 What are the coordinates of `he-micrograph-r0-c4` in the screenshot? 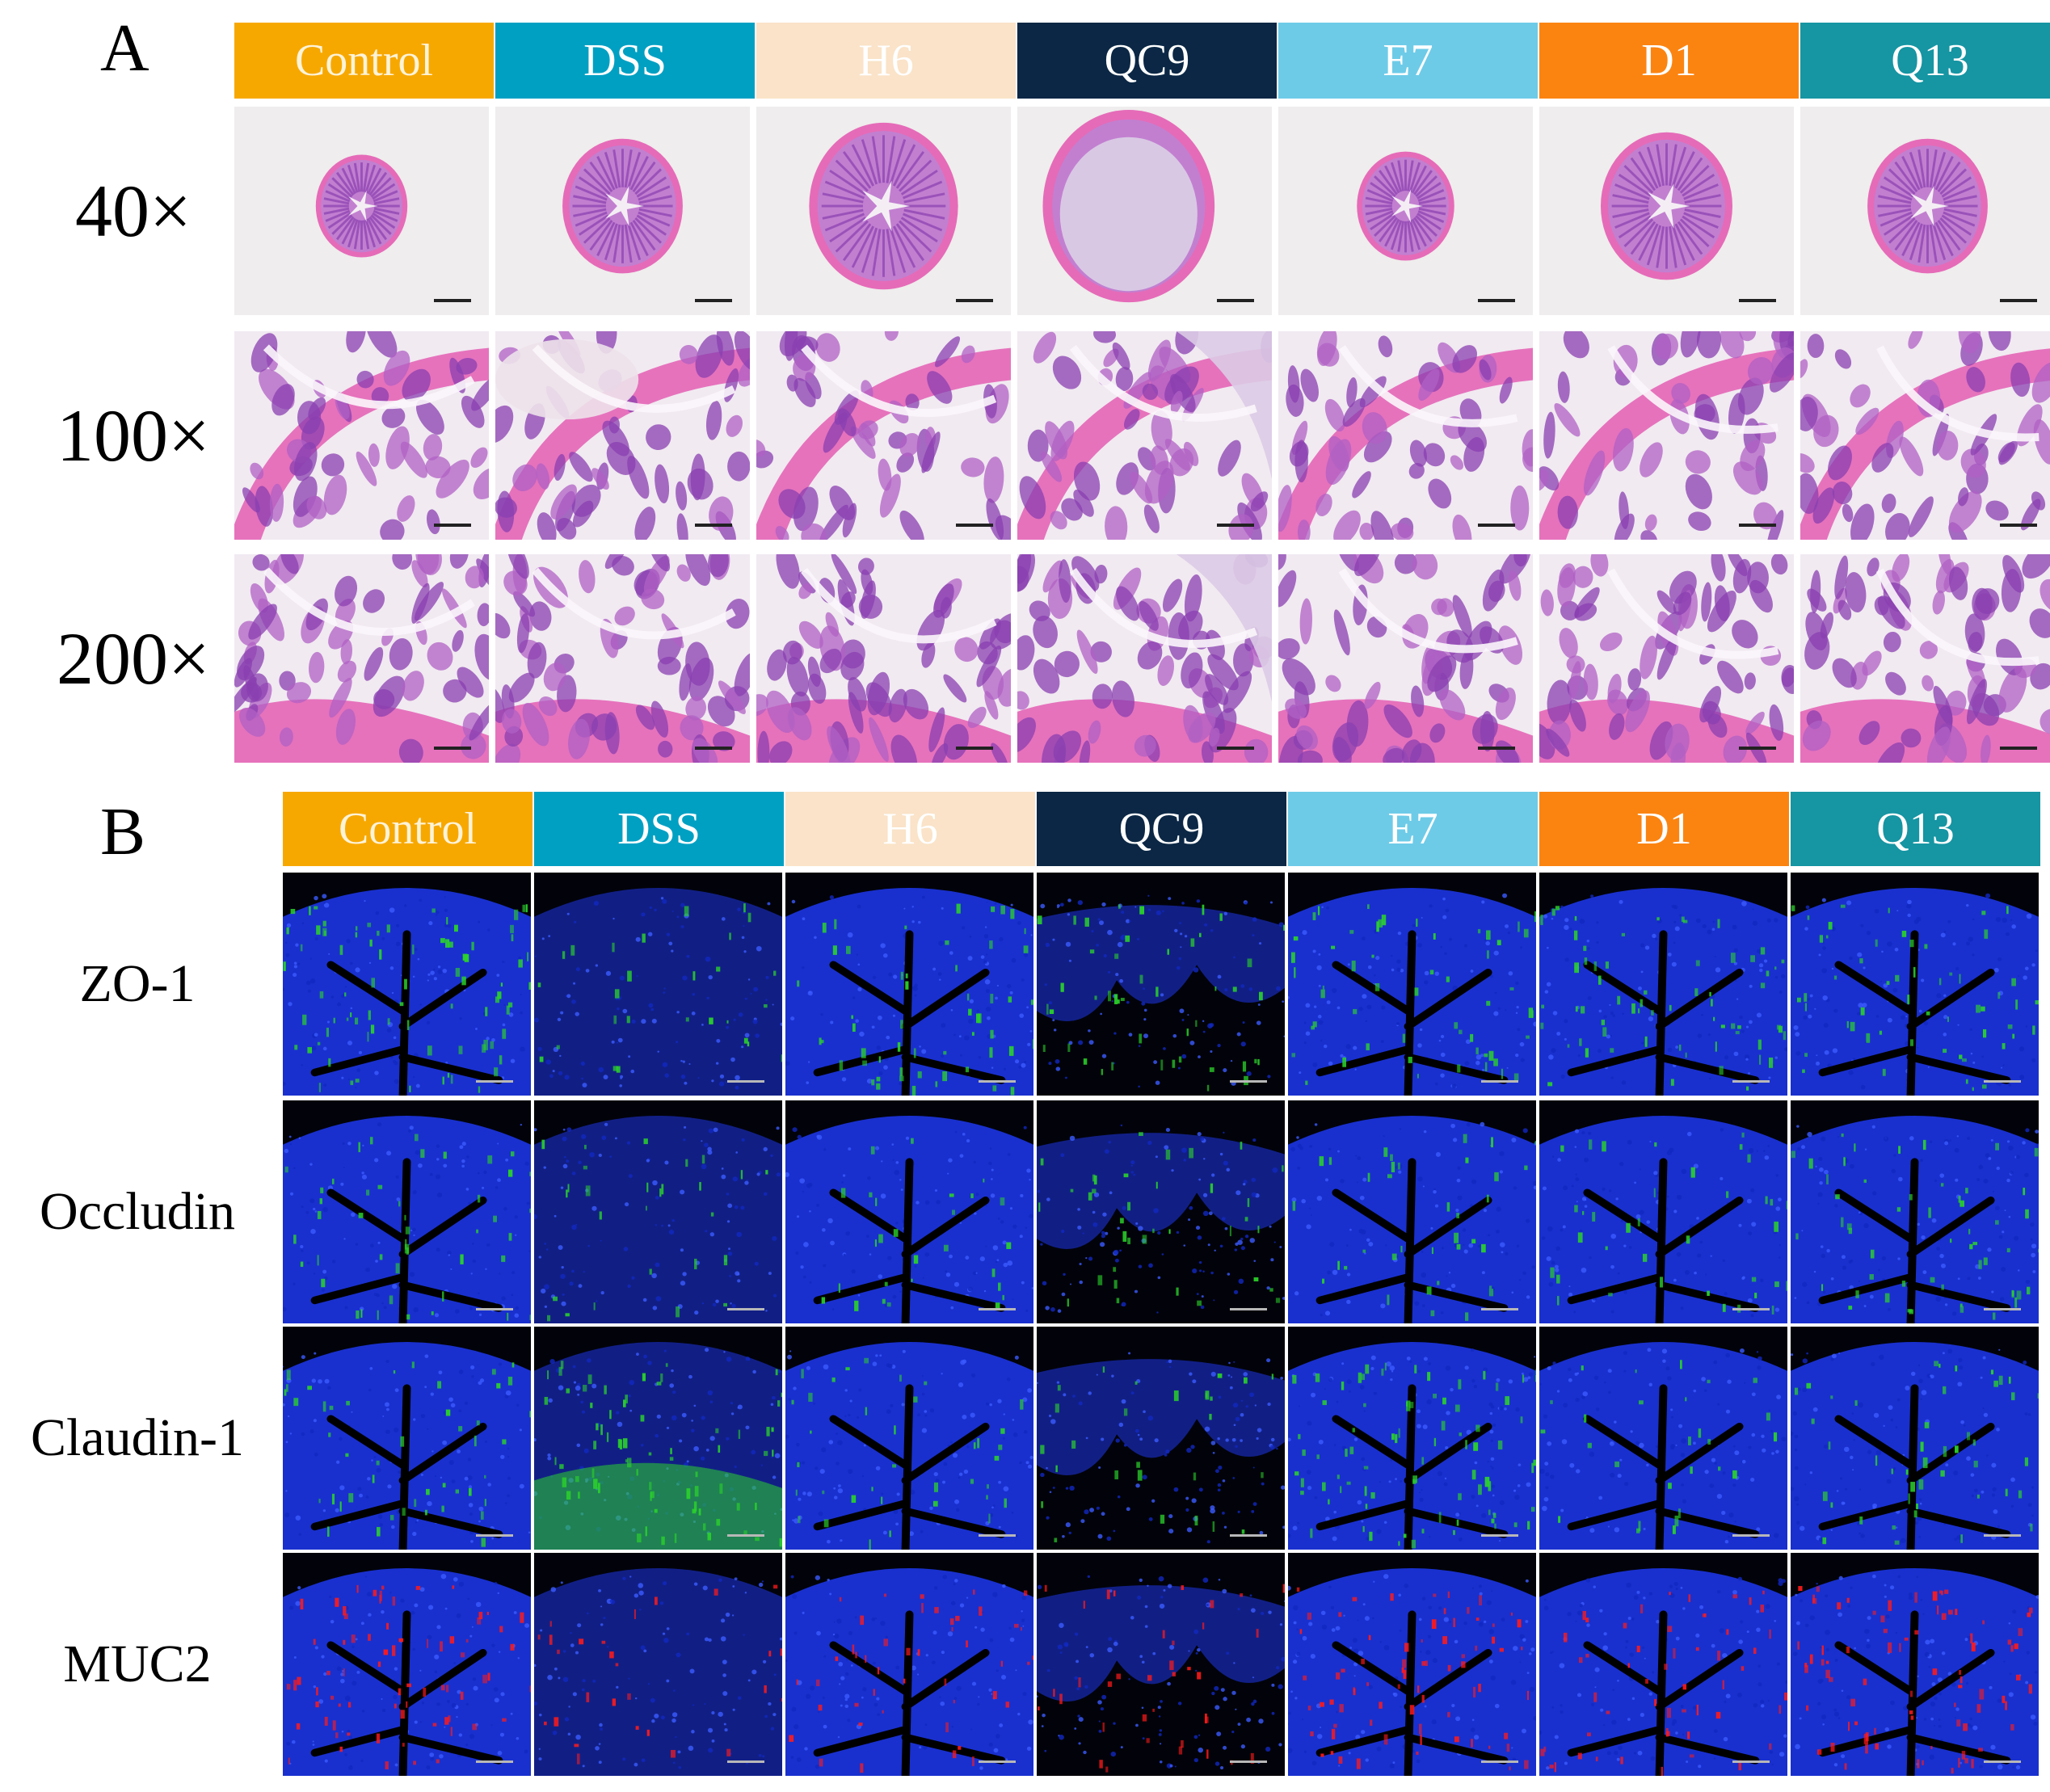 It's located at (1405, 211).